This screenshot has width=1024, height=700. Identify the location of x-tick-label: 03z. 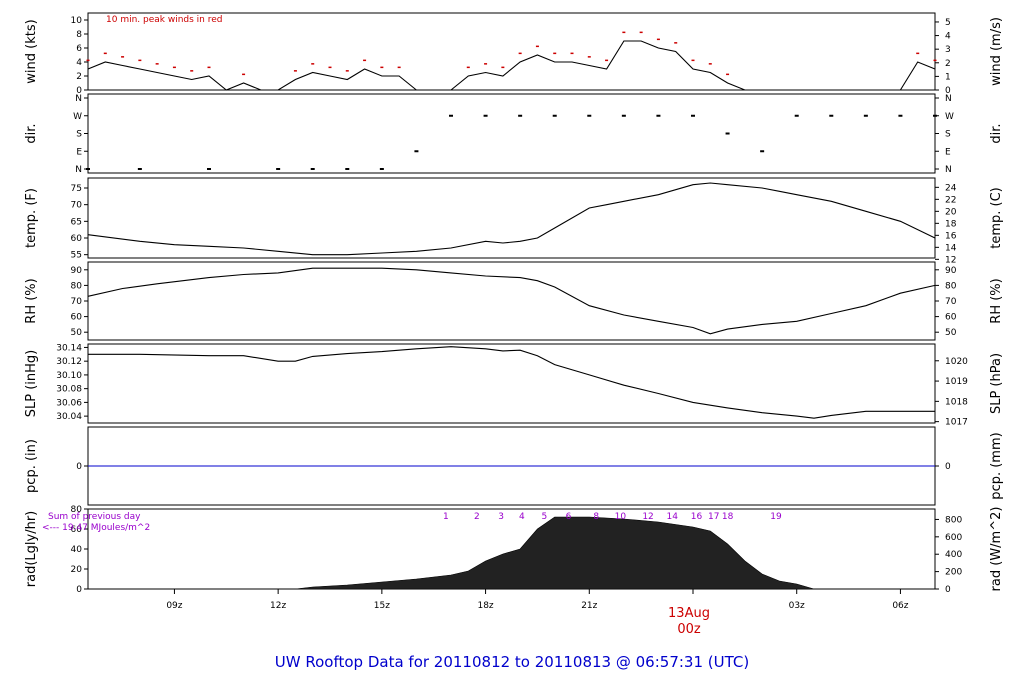
(797, 606).